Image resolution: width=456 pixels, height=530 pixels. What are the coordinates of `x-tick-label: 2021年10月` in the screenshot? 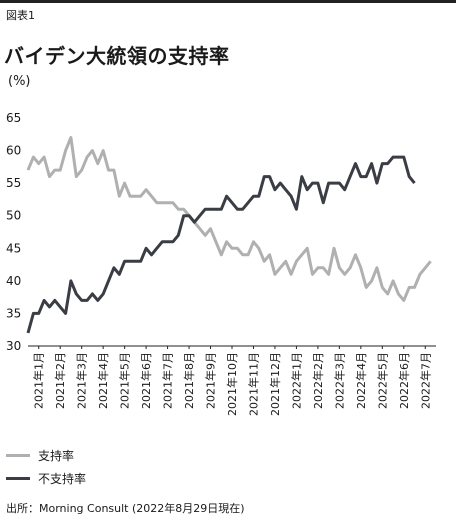 It's located at (232, 384).